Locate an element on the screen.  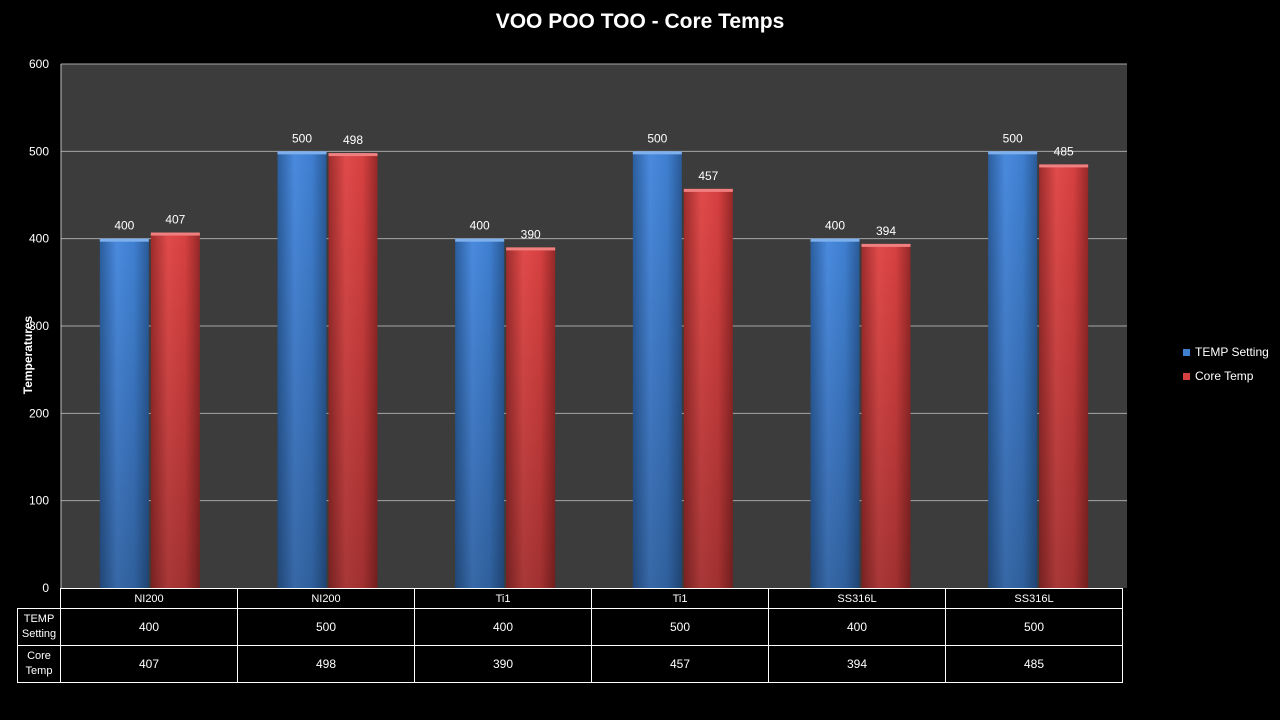
legend-label: TEMP Setting is located at coordinates (1232, 352).